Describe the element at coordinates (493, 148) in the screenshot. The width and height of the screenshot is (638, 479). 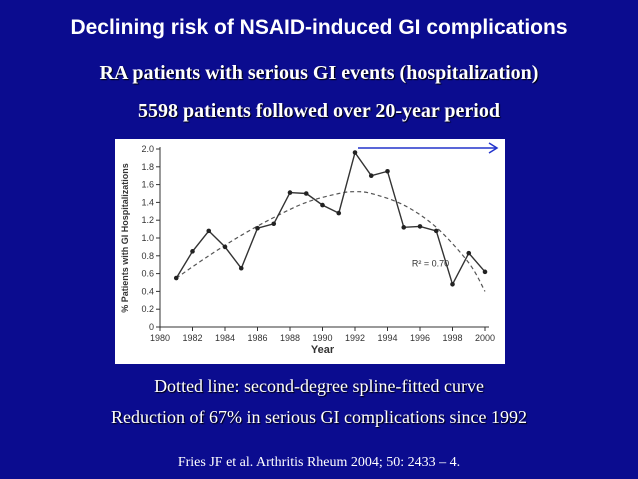
I see `arrow-head-icon` at that location.